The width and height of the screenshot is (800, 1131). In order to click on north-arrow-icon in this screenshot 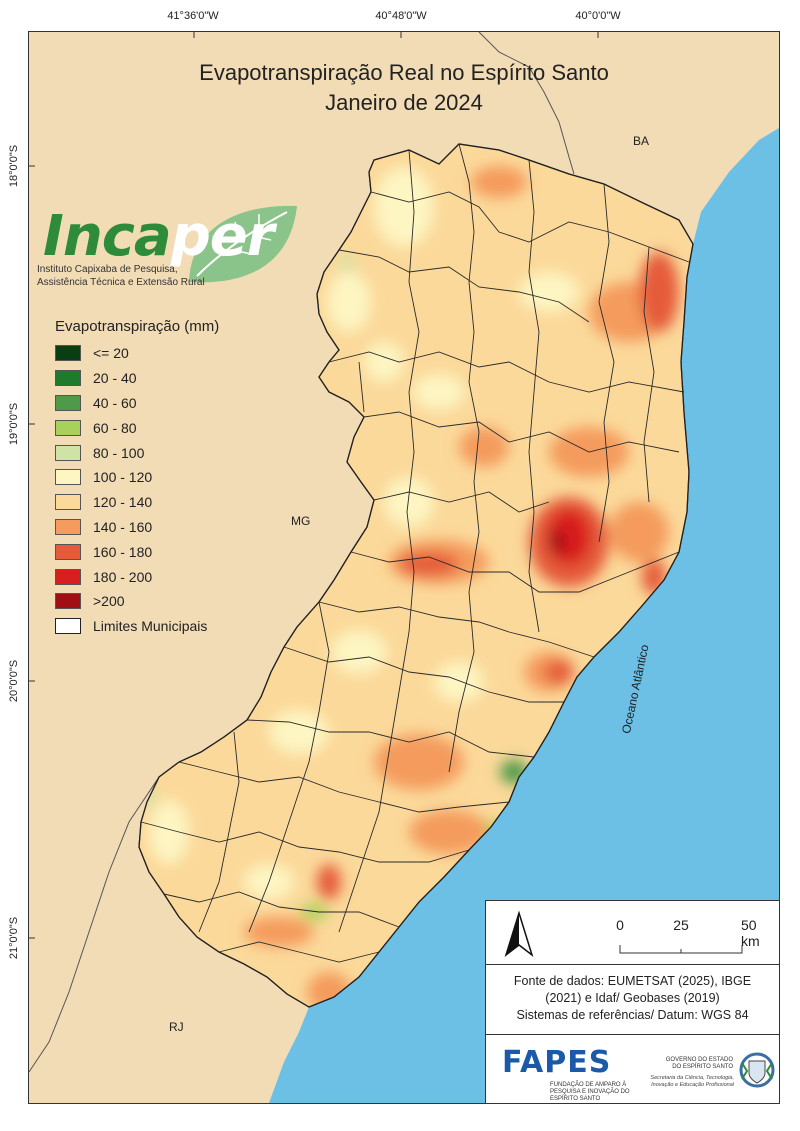, I will do `click(519, 934)`.